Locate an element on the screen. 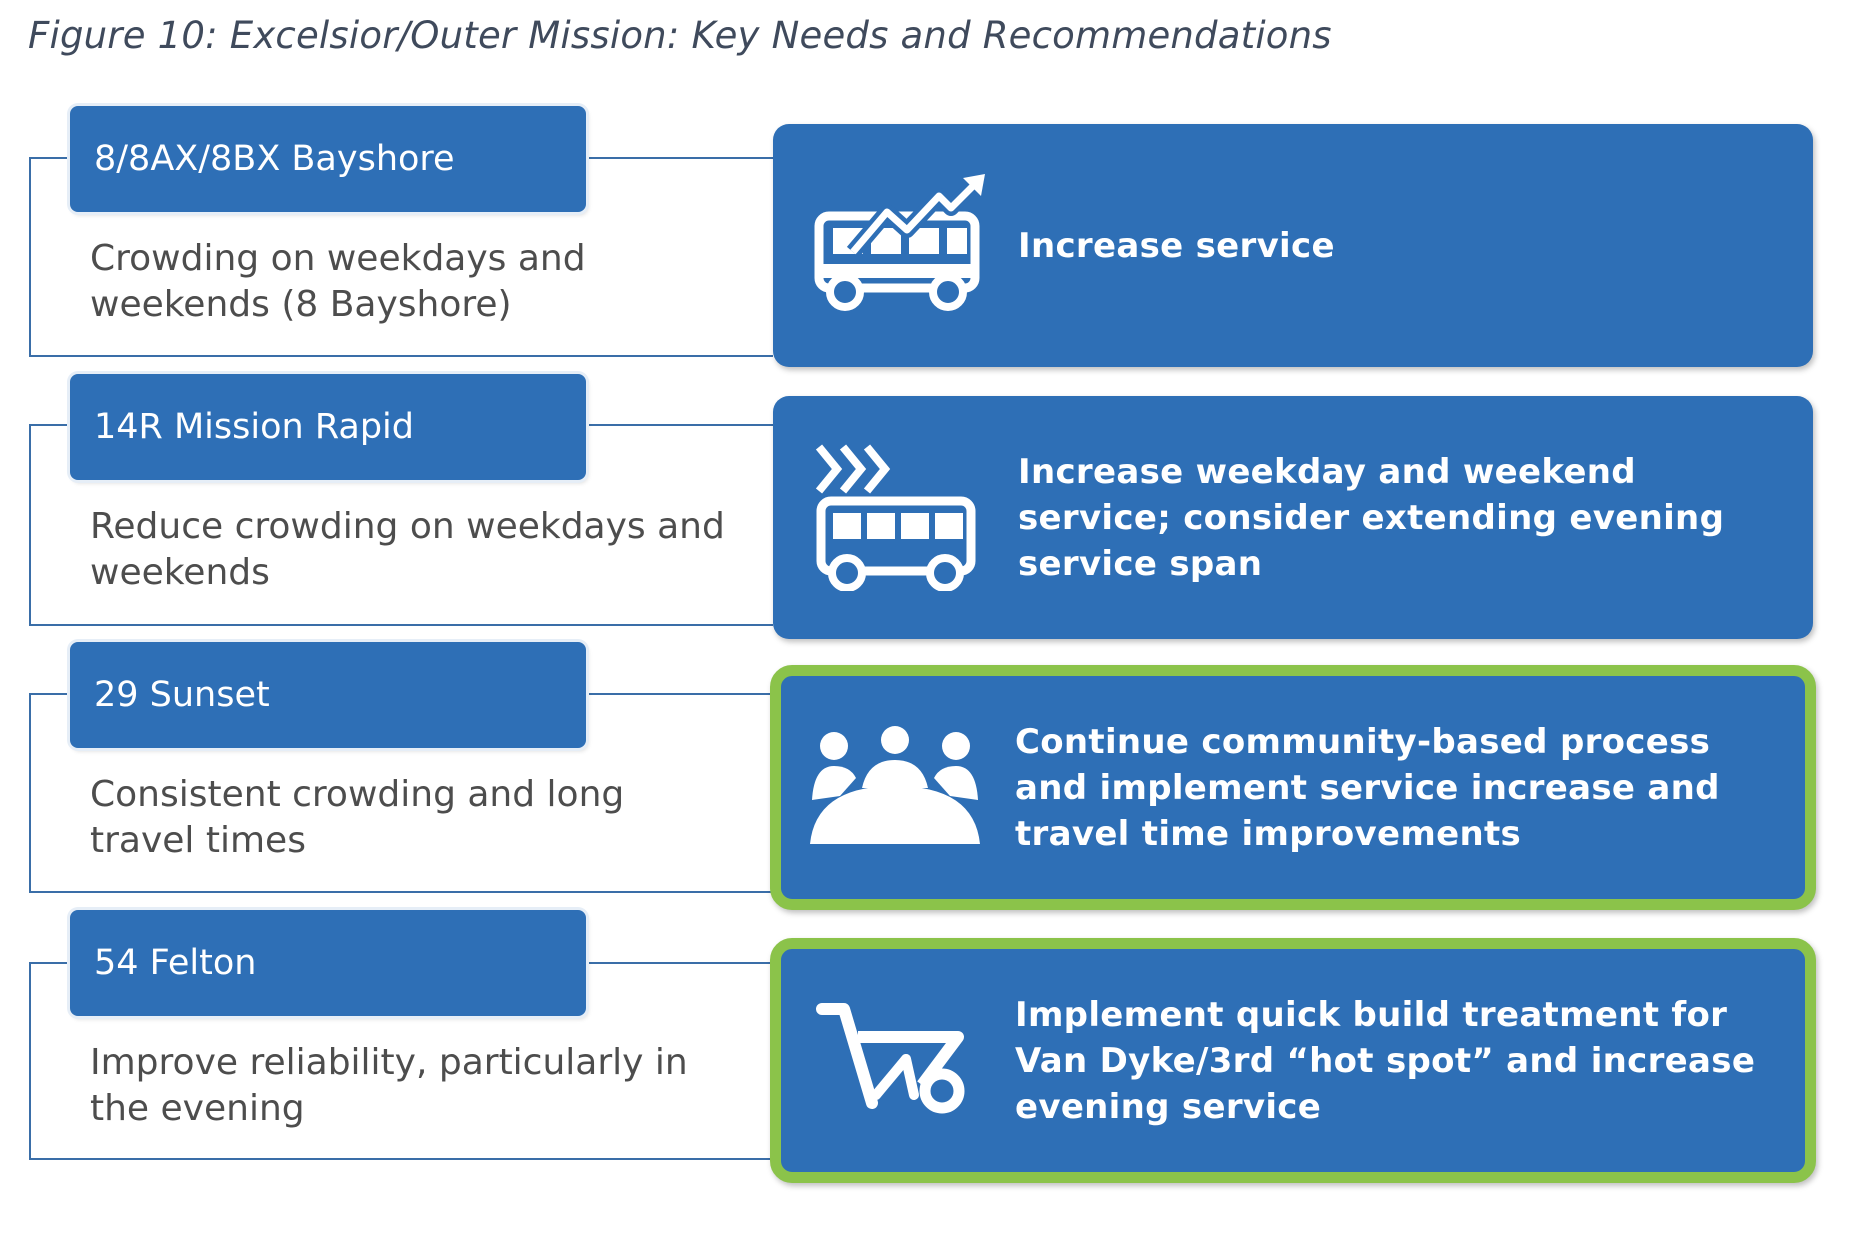  bus-trend-up-icon is located at coordinates (903, 245).